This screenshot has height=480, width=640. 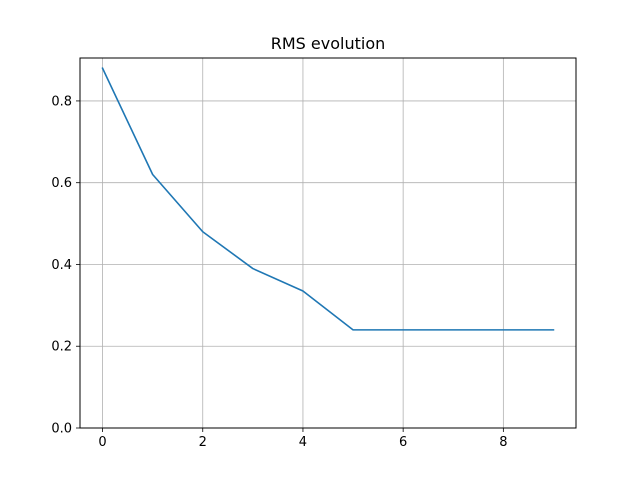 I want to click on y-tick-label: 0.6, so click(x=61, y=183).